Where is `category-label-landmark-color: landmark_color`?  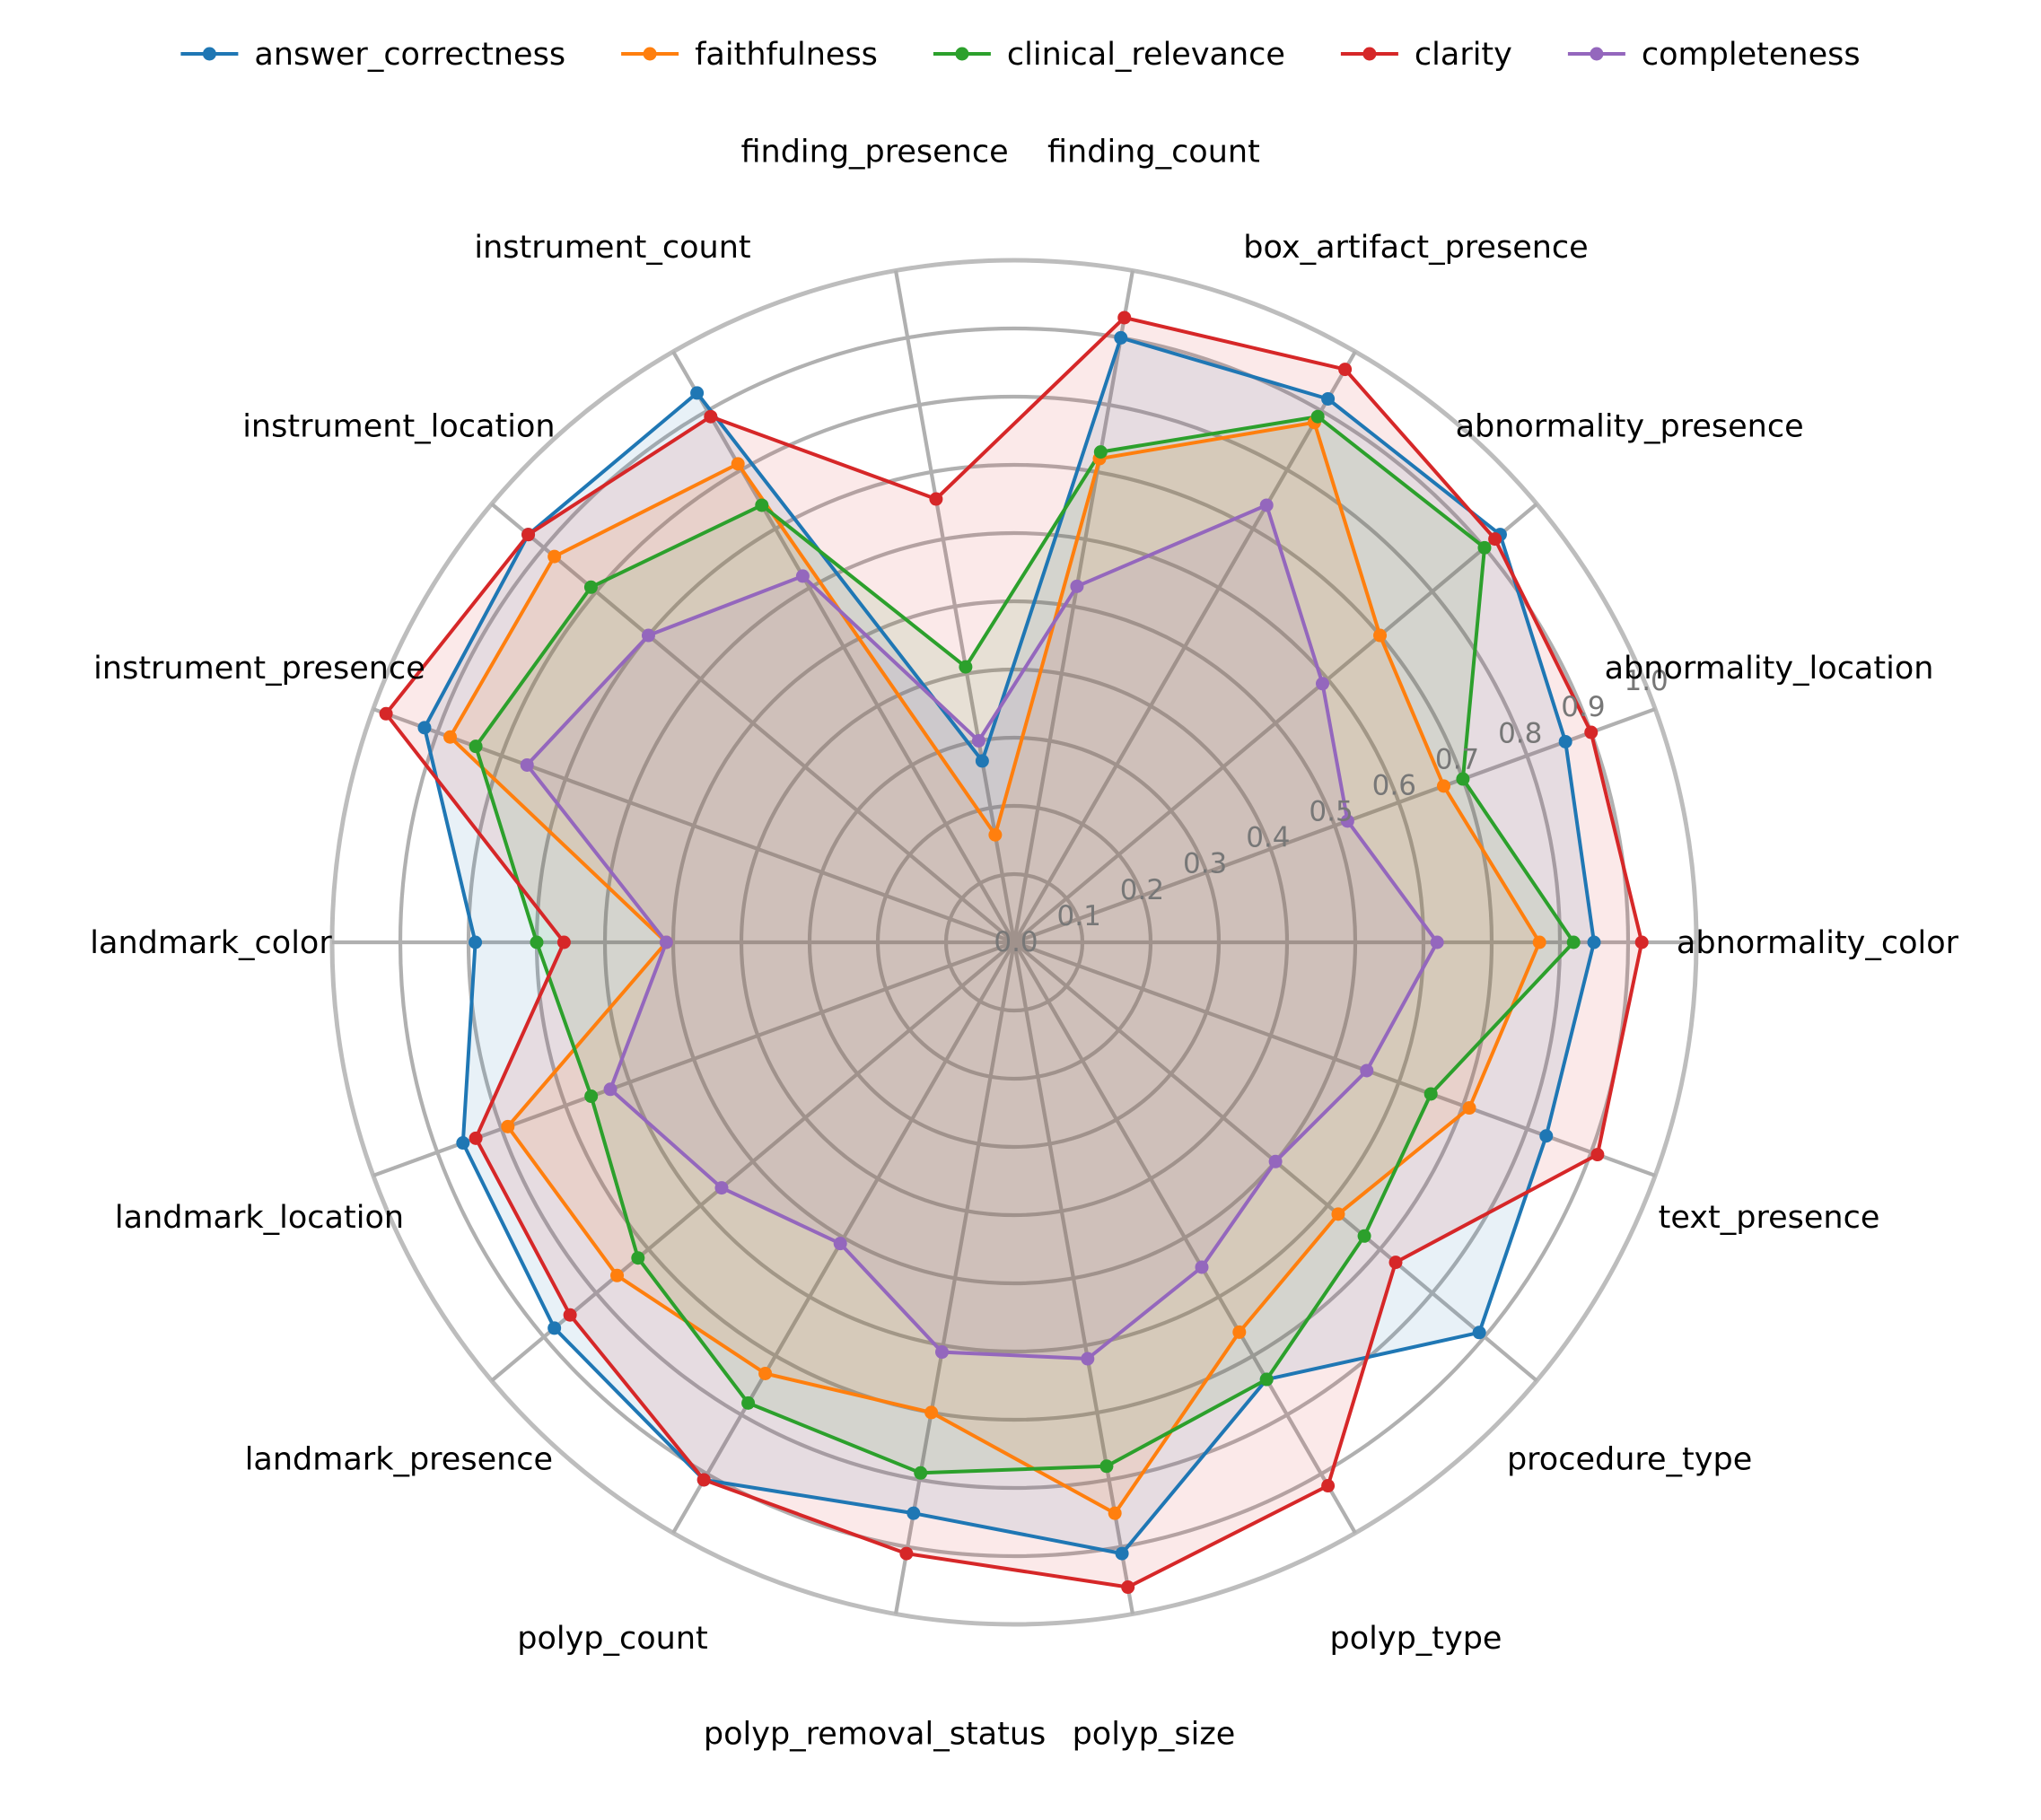
category-label-landmark-color: landmark_color is located at coordinates (211, 943).